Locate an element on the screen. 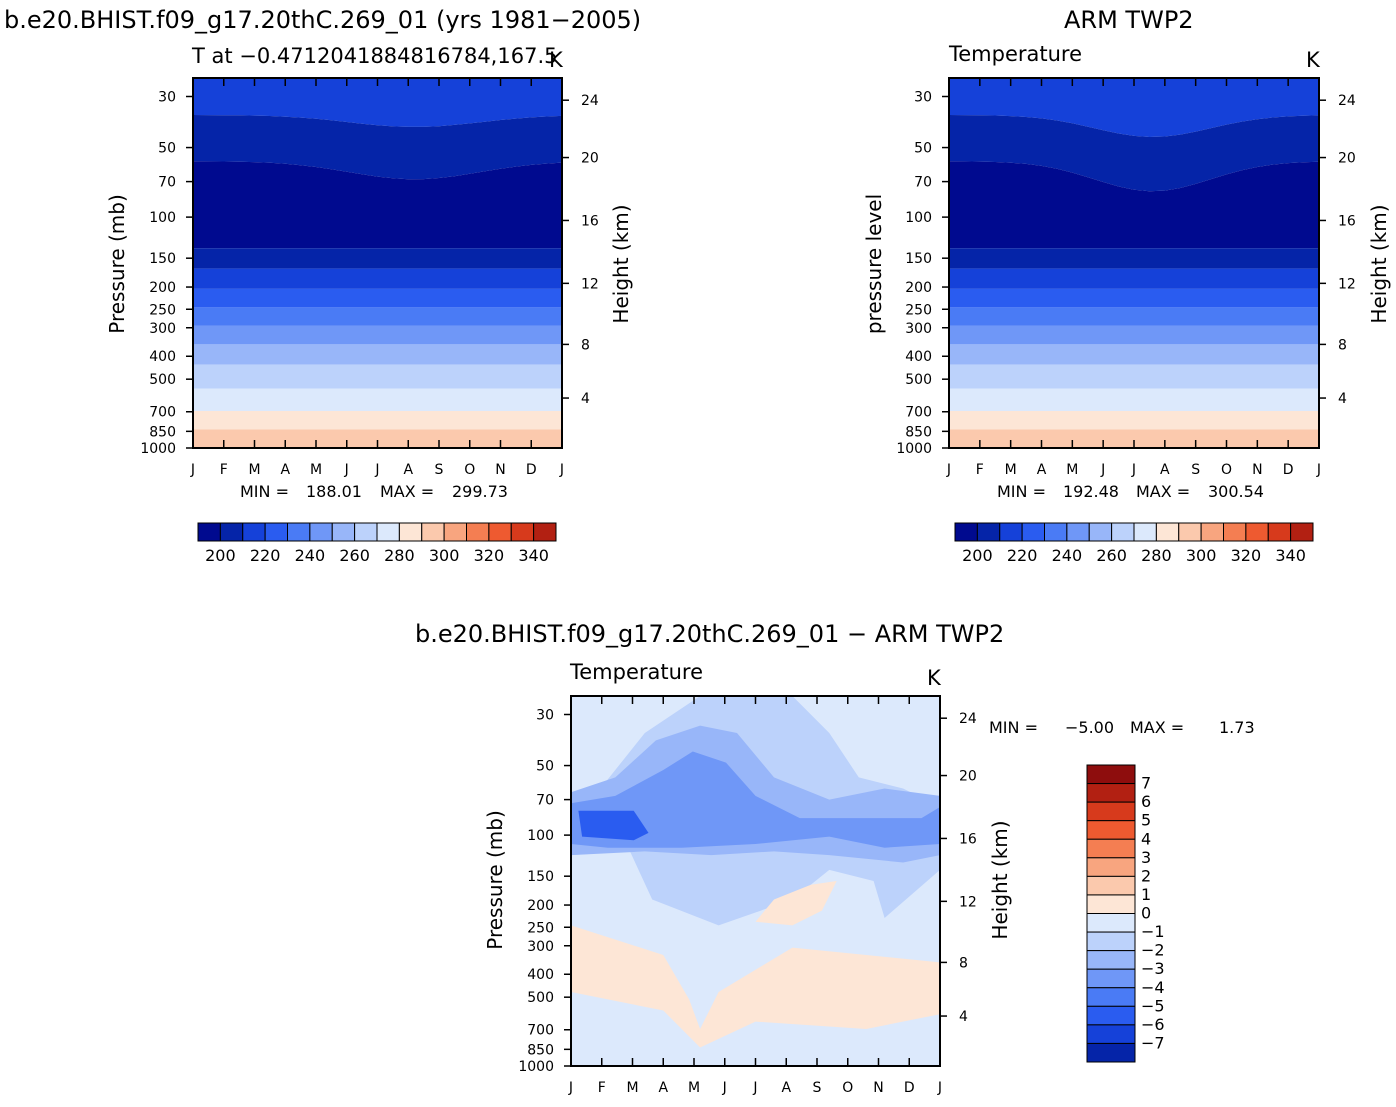  y2-tick-label: 4 is located at coordinates (963, 1017).